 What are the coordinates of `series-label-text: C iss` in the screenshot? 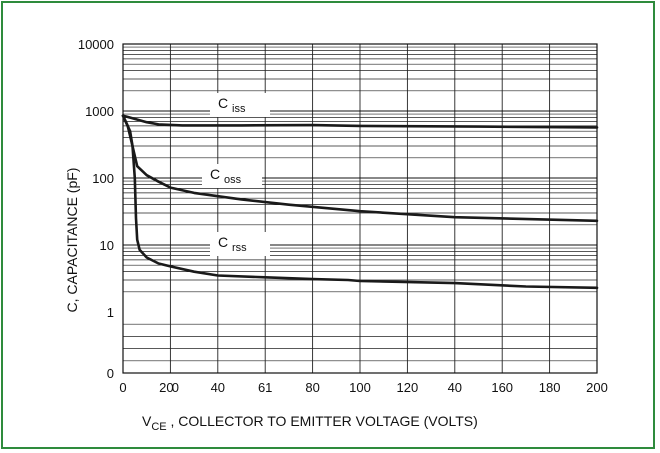 It's located at (232, 105).